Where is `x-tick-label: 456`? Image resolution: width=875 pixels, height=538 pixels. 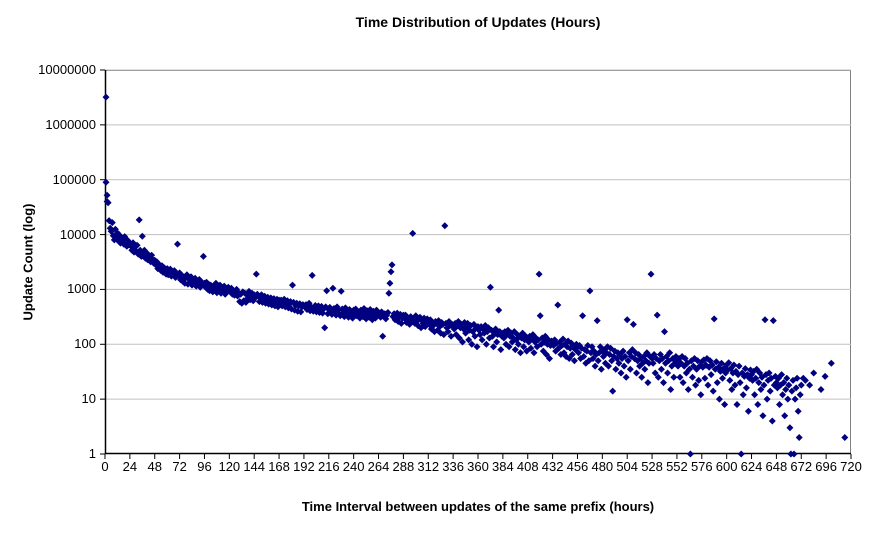 x-tick-label: 456 is located at coordinates (577, 466).